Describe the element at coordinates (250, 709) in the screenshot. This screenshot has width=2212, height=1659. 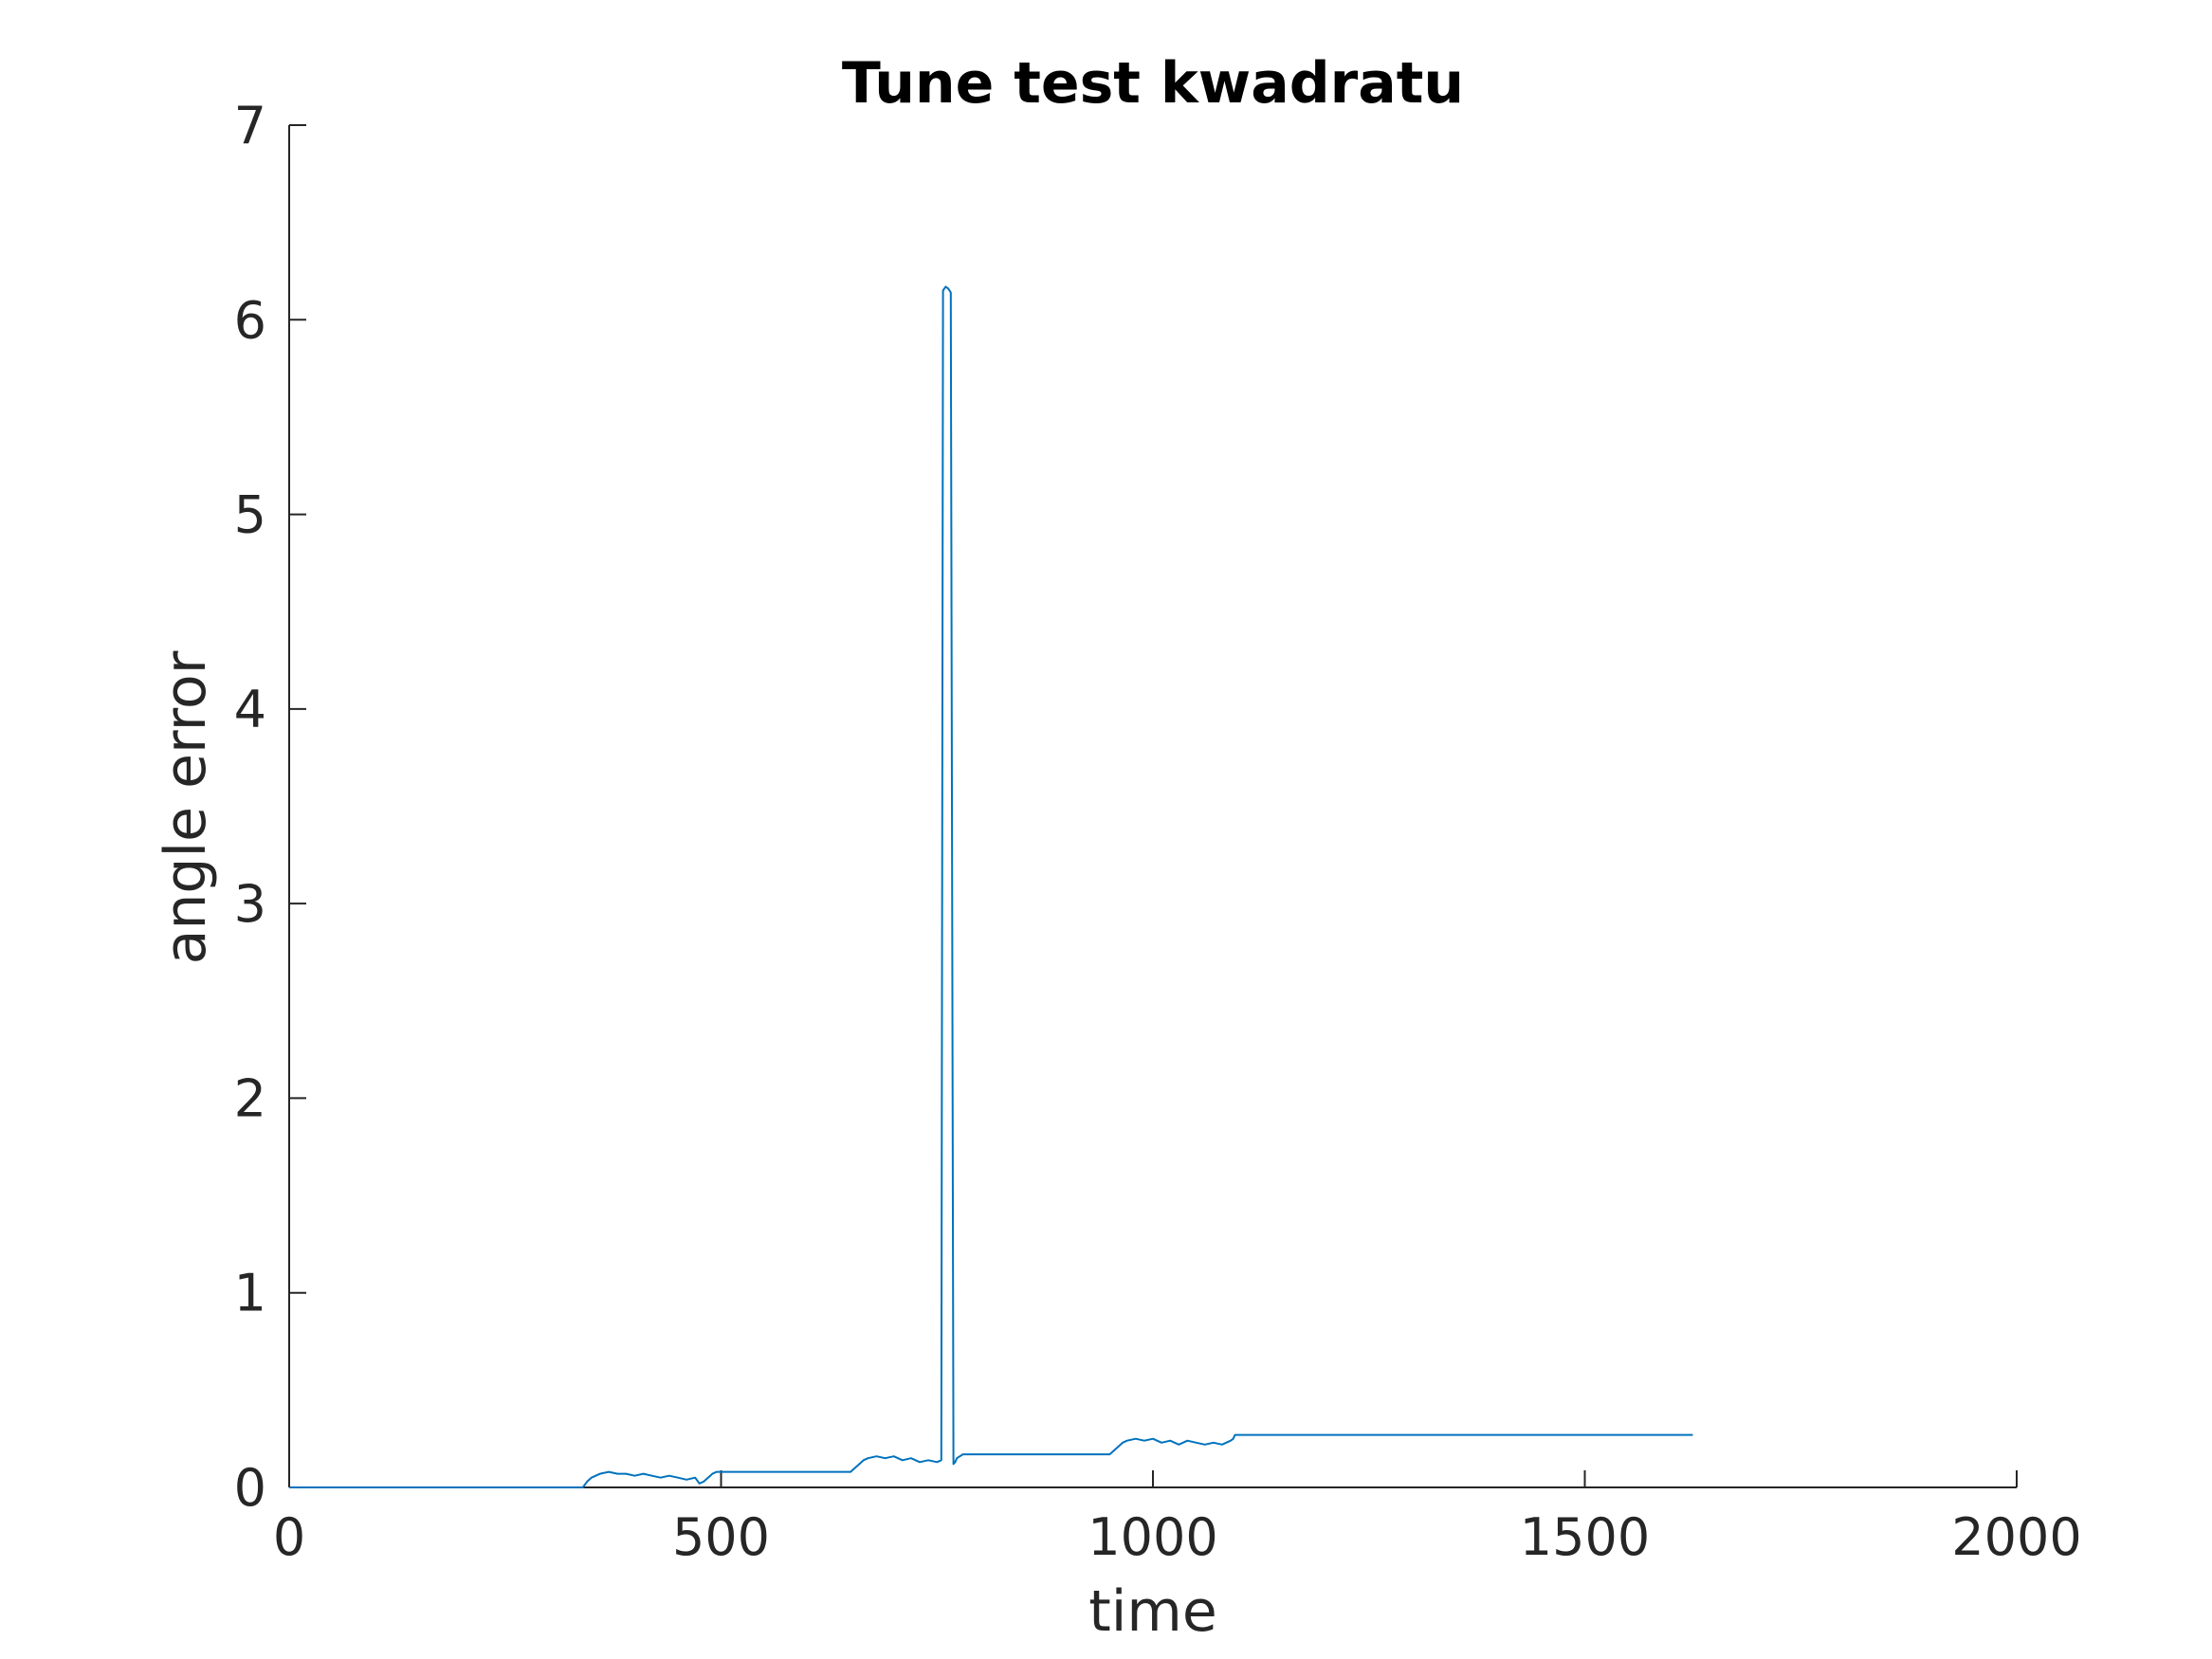
I see `y-tick-label: 4` at that location.